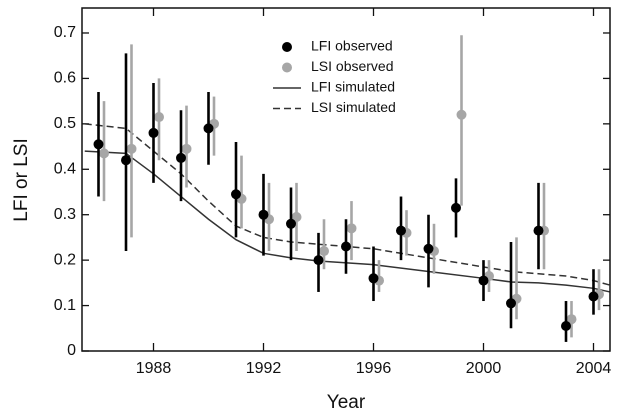 Image resolution: width=620 pixels, height=416 pixels. What do you see at coordinates (352, 46) in the screenshot?
I see `legend-label: LFI observed` at bounding box center [352, 46].